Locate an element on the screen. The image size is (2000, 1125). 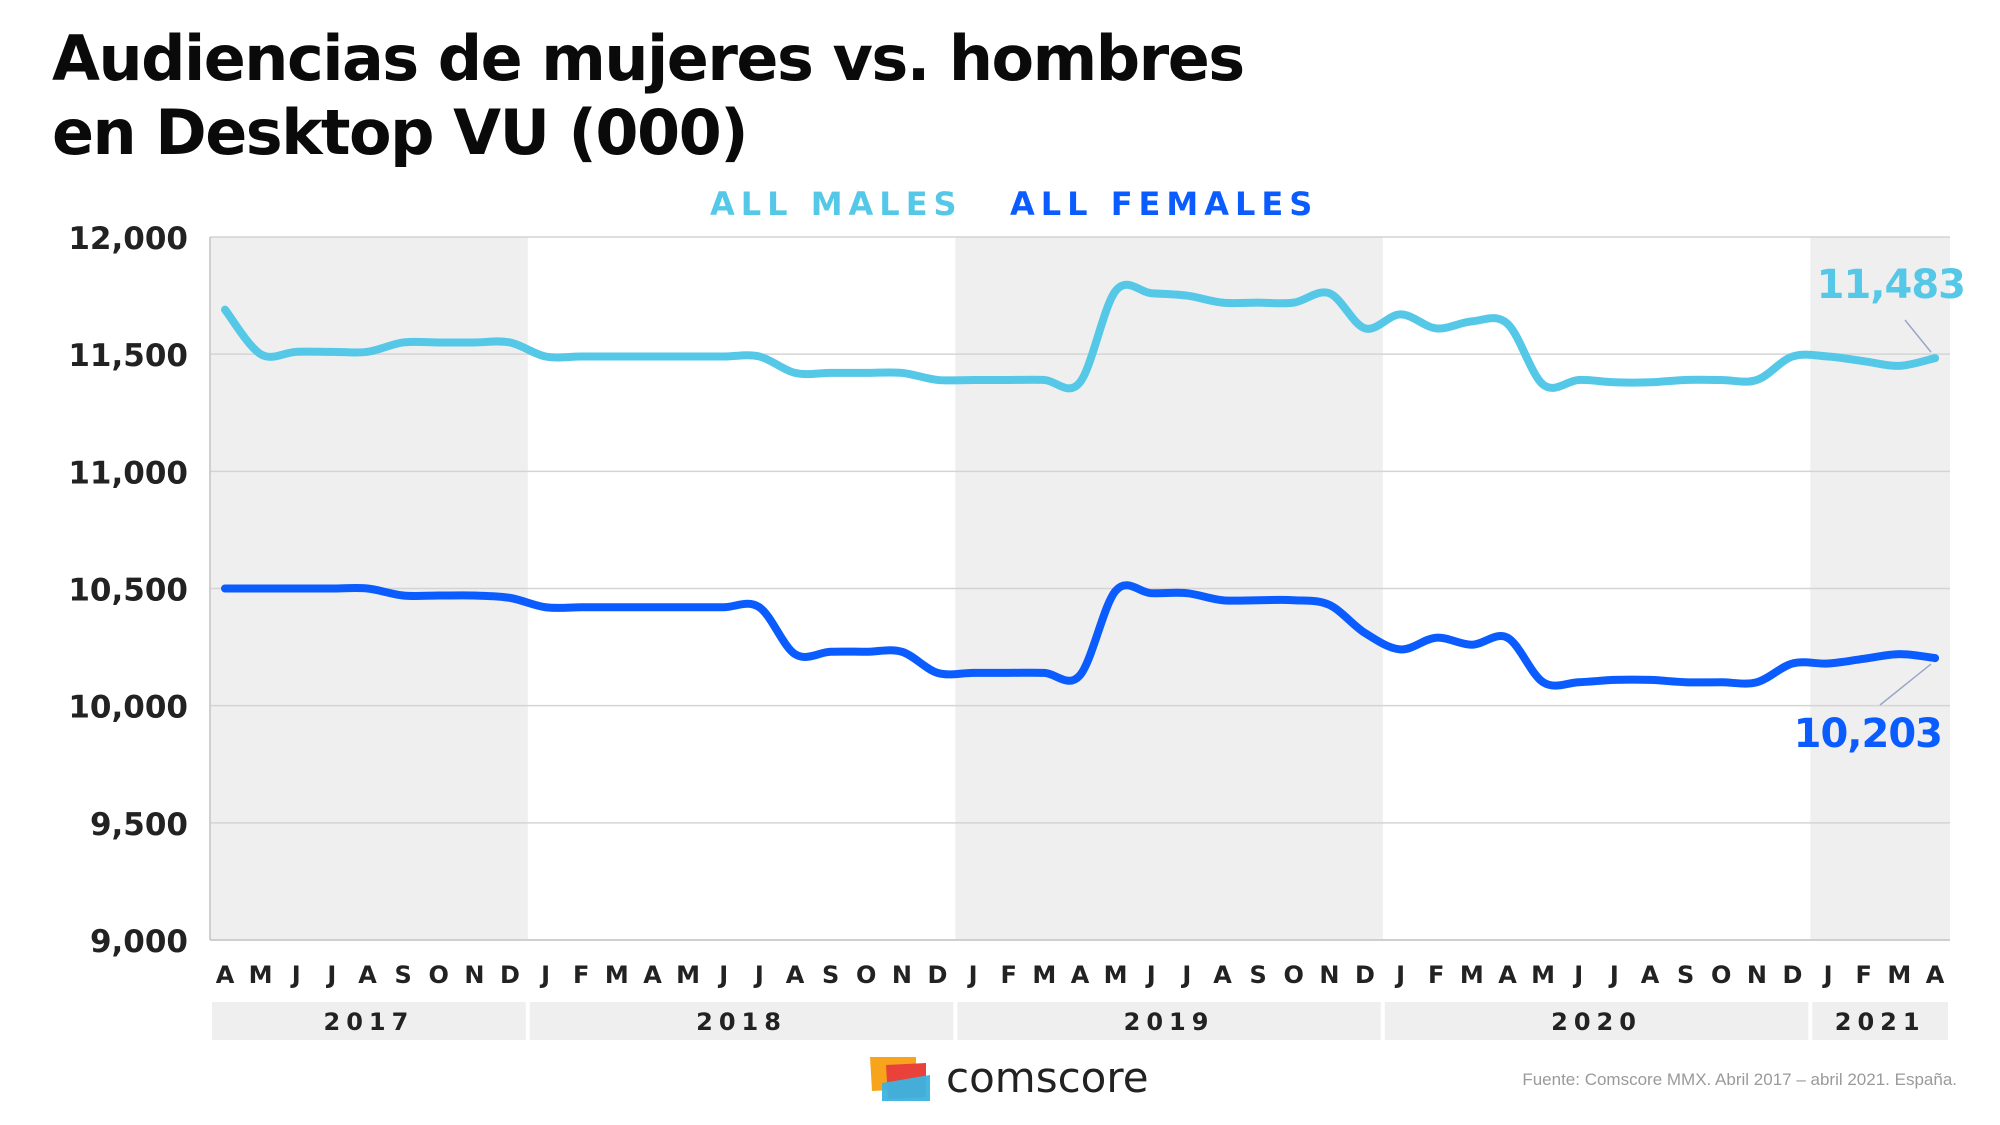
year-box-2019 is located at coordinates (1169, 1021).